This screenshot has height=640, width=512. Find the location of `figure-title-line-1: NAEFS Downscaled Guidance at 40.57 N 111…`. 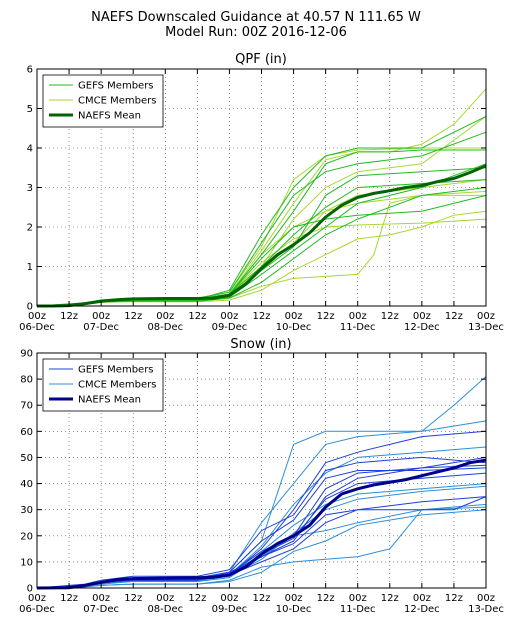

figure-title-line-1: NAEFS Downscaled Guidance at 40.57 N 111… is located at coordinates (256, 17).